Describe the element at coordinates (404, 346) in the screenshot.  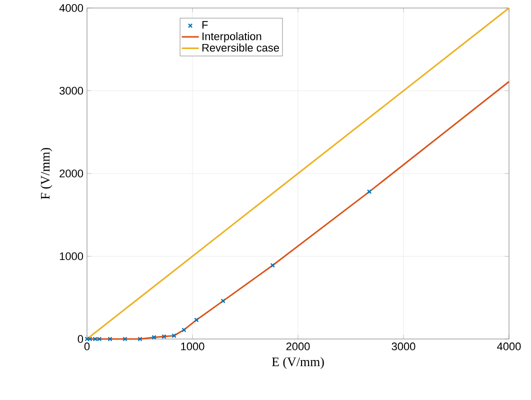
I see `x-tick-label: 3000` at that location.